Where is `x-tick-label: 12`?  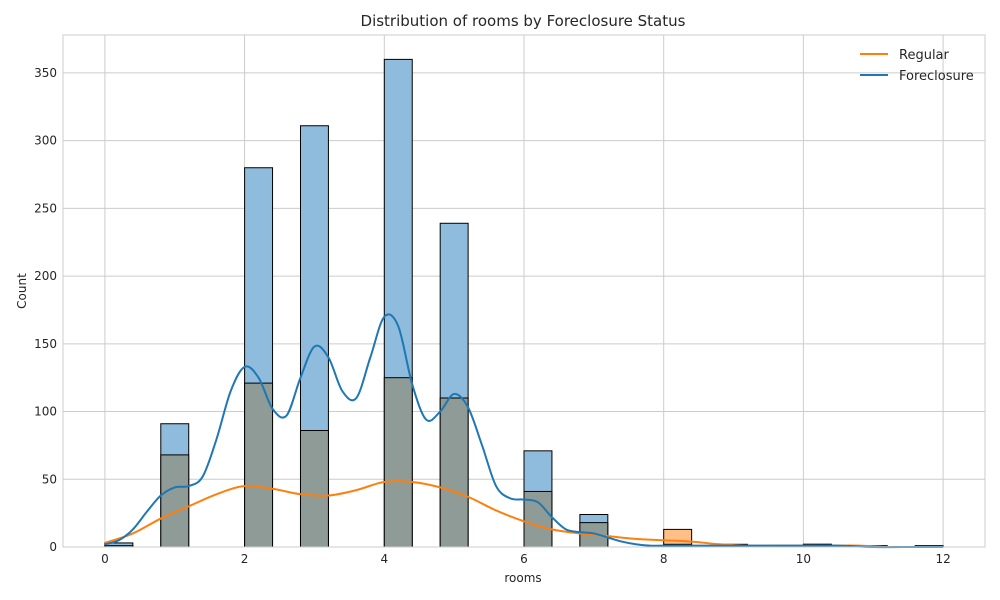
x-tick-label: 12 is located at coordinates (942, 559).